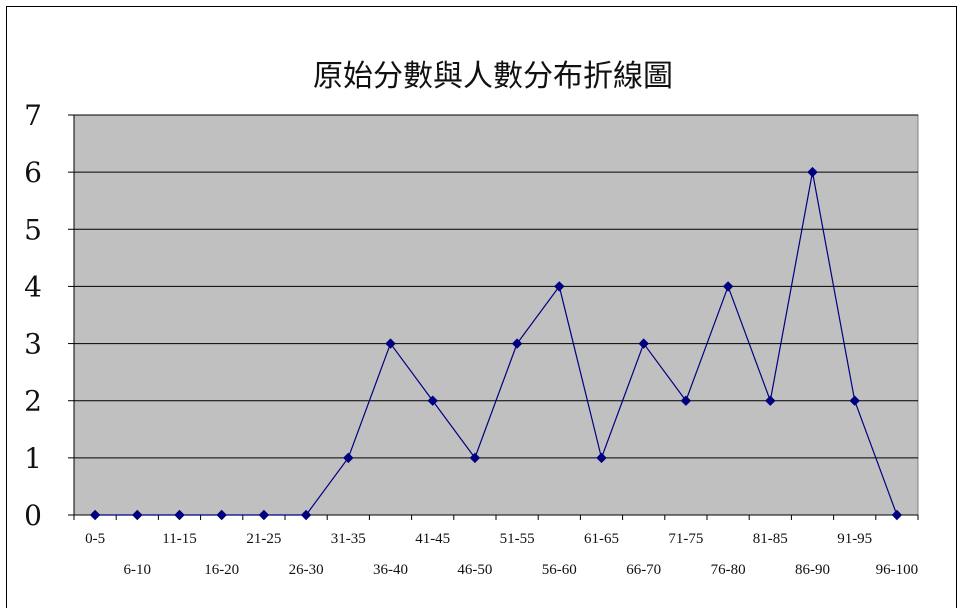 This screenshot has width=963, height=608. What do you see at coordinates (517, 539) in the screenshot?
I see `x-tick-label: 51-55` at bounding box center [517, 539].